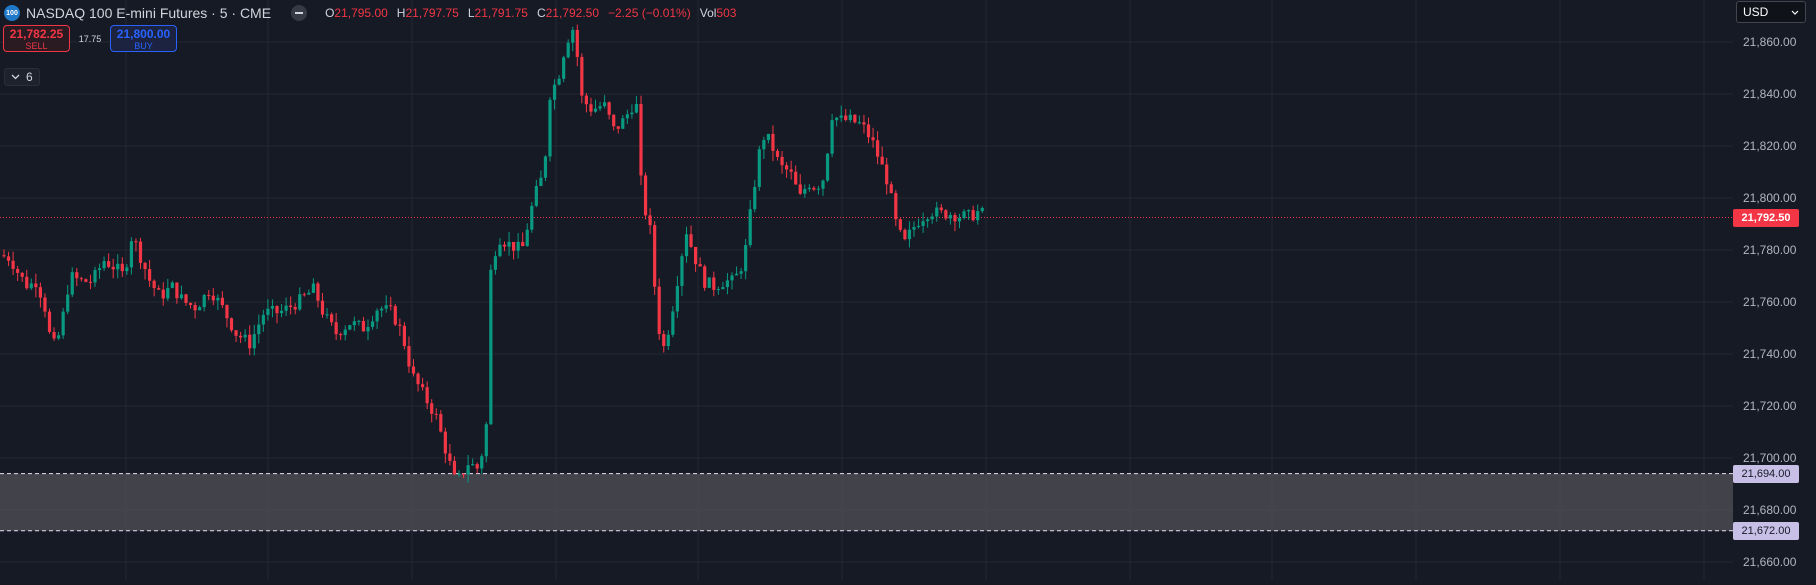  Describe the element at coordinates (356, 13) in the screenshot. I see `ohlc-open: O21,795.00` at that location.